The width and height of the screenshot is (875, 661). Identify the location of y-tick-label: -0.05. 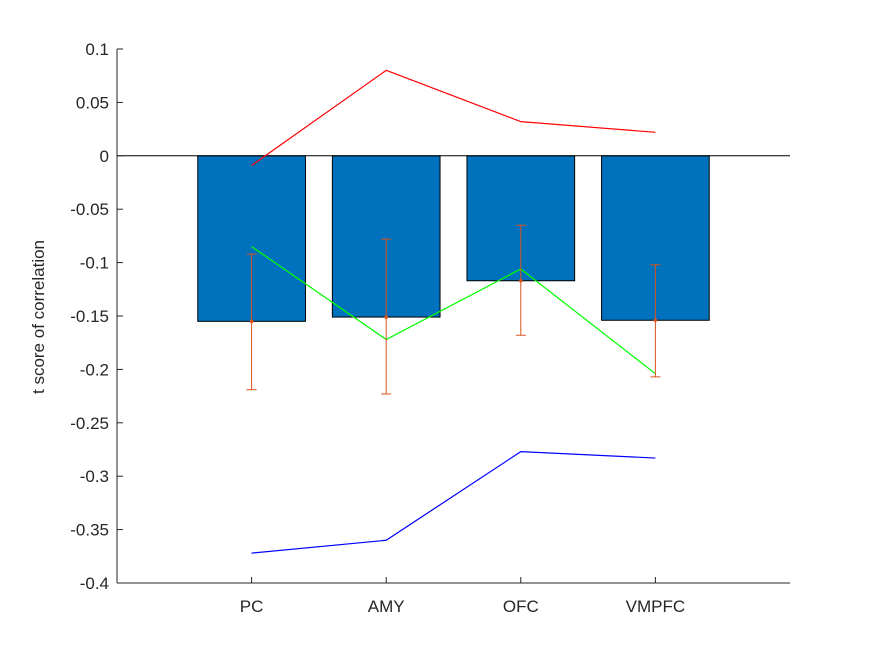
(89, 209).